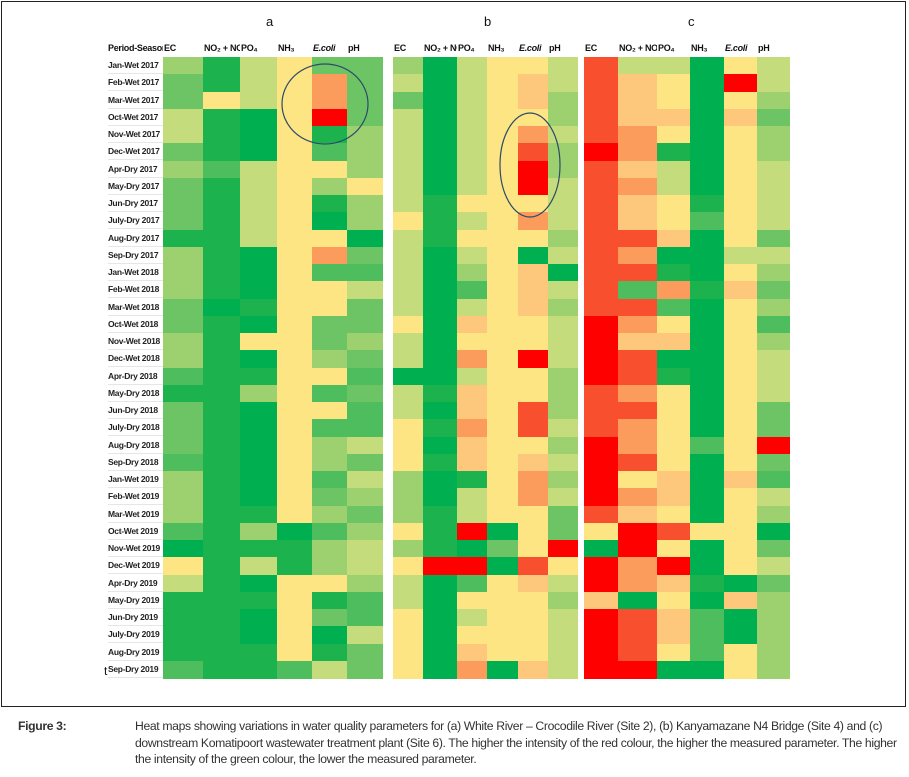 The image size is (909, 777). I want to click on column-header: PO₄, so click(666, 48).